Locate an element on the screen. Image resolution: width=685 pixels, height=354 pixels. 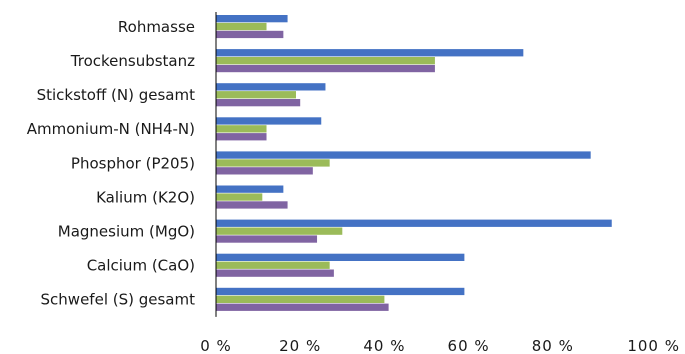
x-tick-label: 60 % is located at coordinates (469, 345).